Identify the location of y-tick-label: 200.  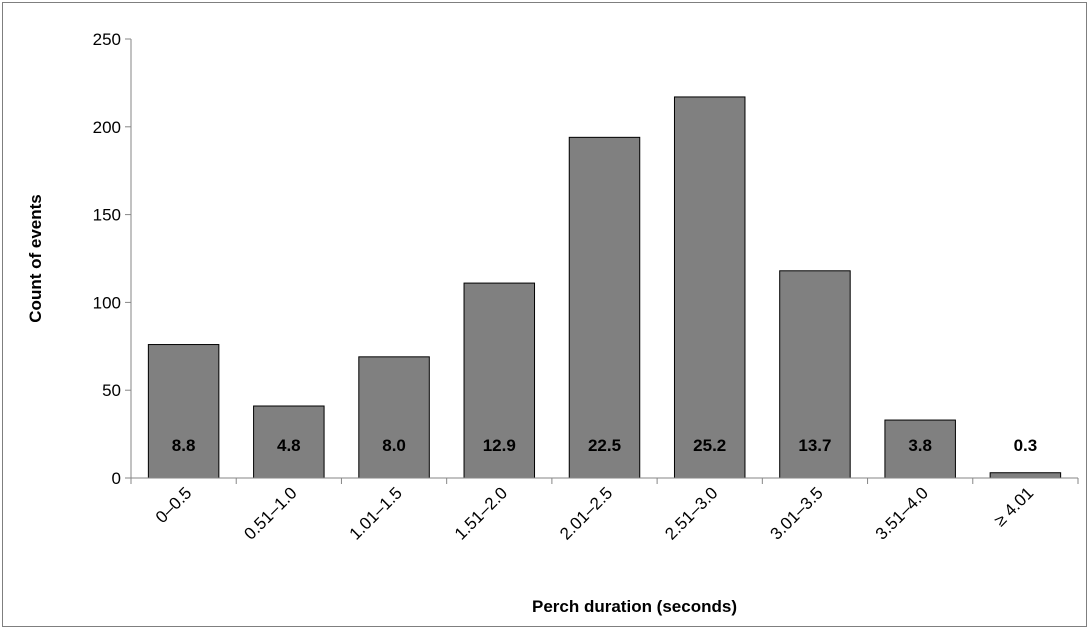
(107, 127).